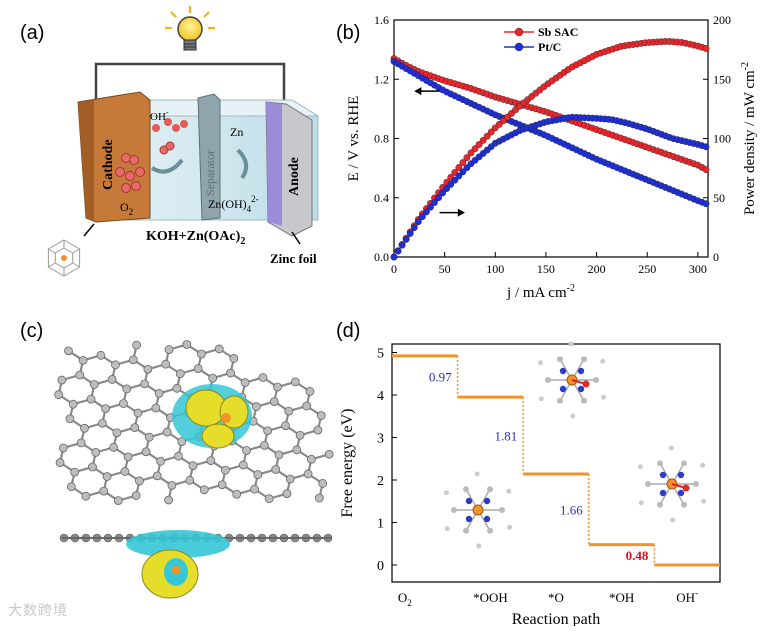  I want to click on znoh-label: Zn(OH)42-, so click(233, 204).